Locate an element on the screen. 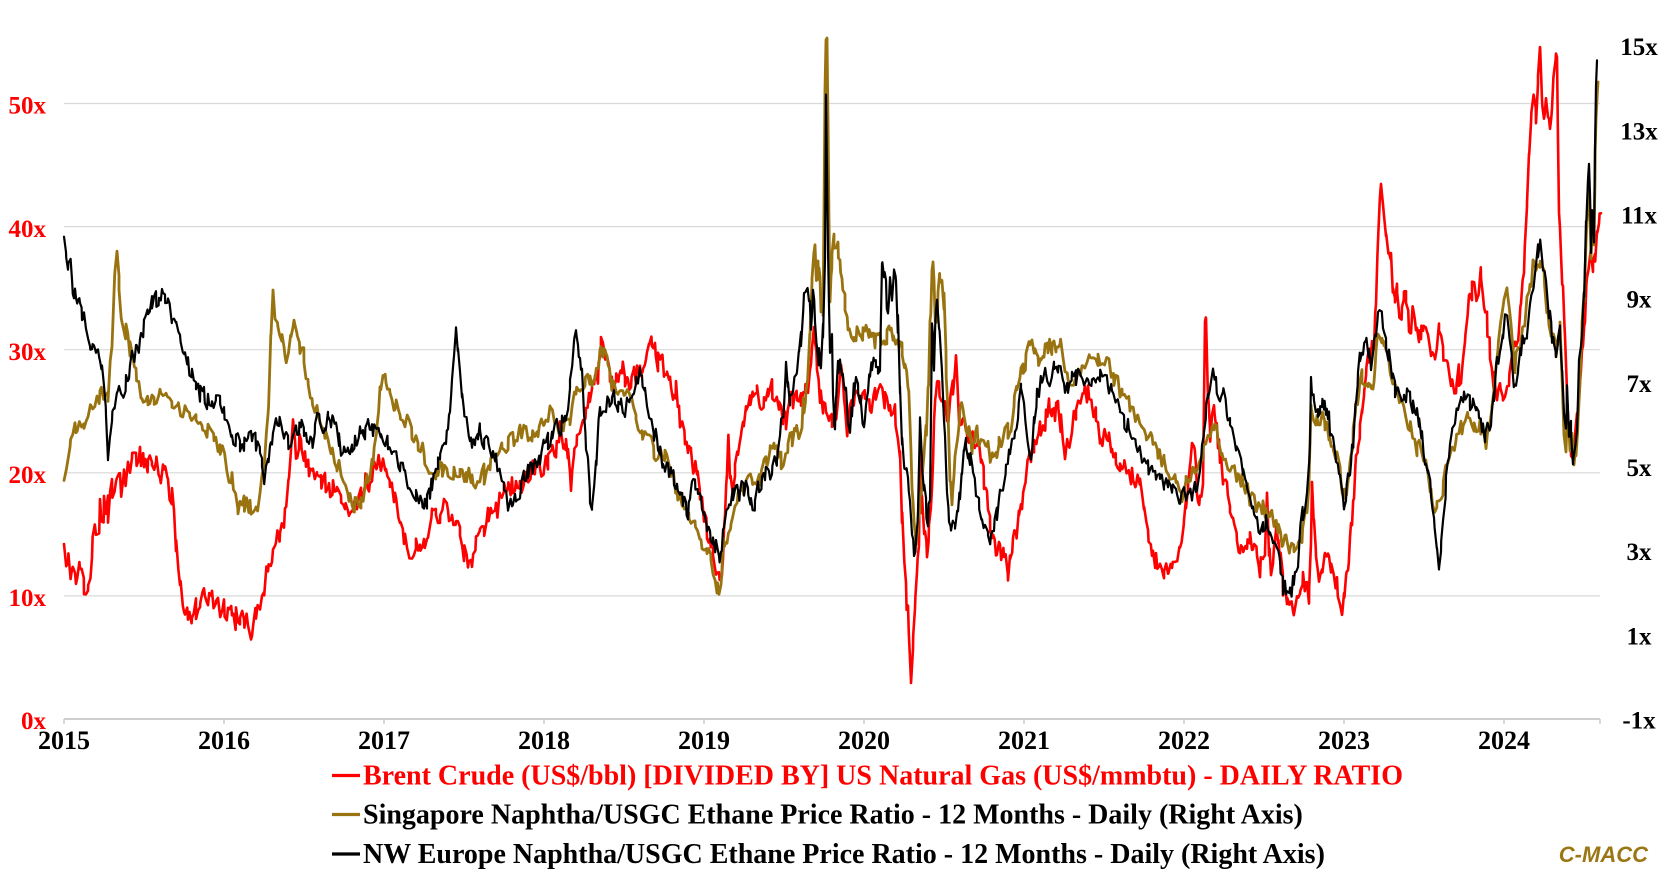  svg-text: 2018 is located at coordinates (544, 740).